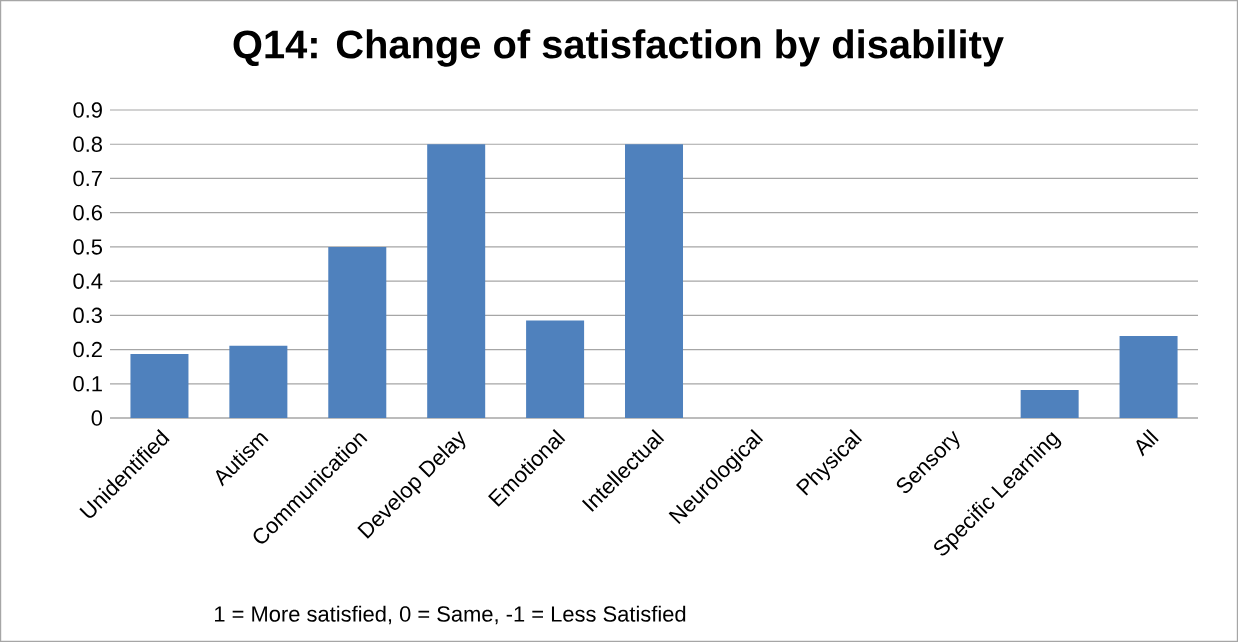 This screenshot has width=1238, height=642. I want to click on y-tick-label: 0.2, so click(87, 349).